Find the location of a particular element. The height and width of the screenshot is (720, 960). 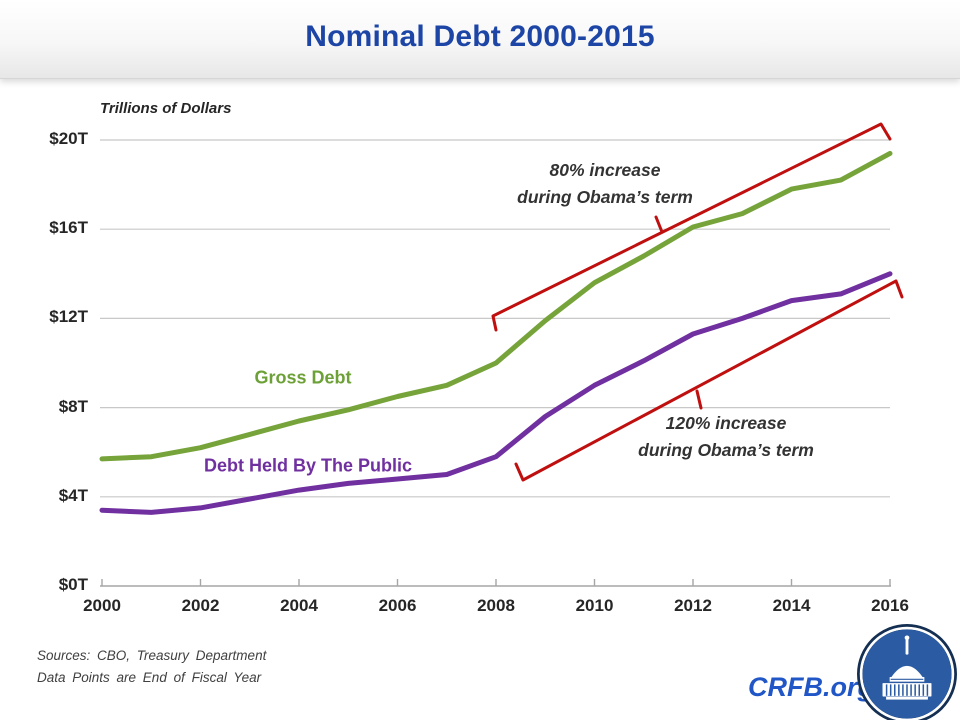

x-tick-label: 2016 is located at coordinates (890, 605).